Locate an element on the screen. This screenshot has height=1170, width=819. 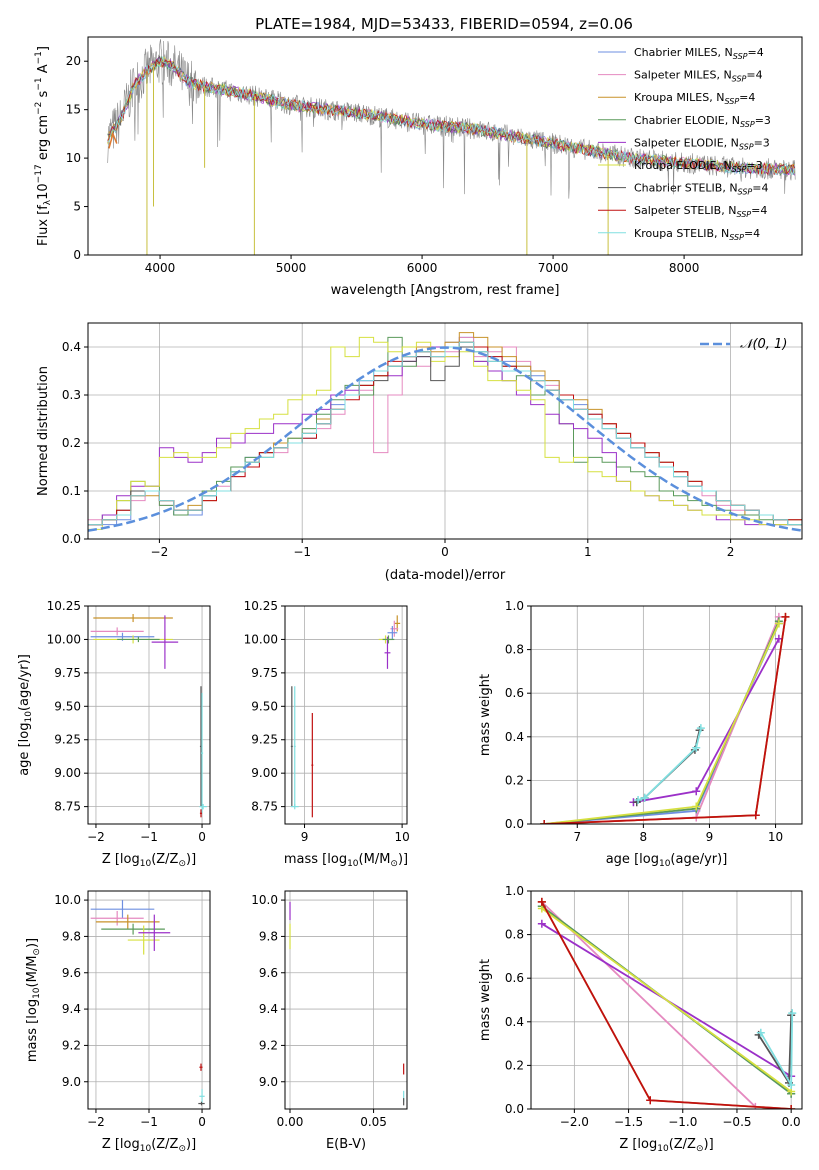
age-vs-mass-plot-area is located at coordinates (345, 716).